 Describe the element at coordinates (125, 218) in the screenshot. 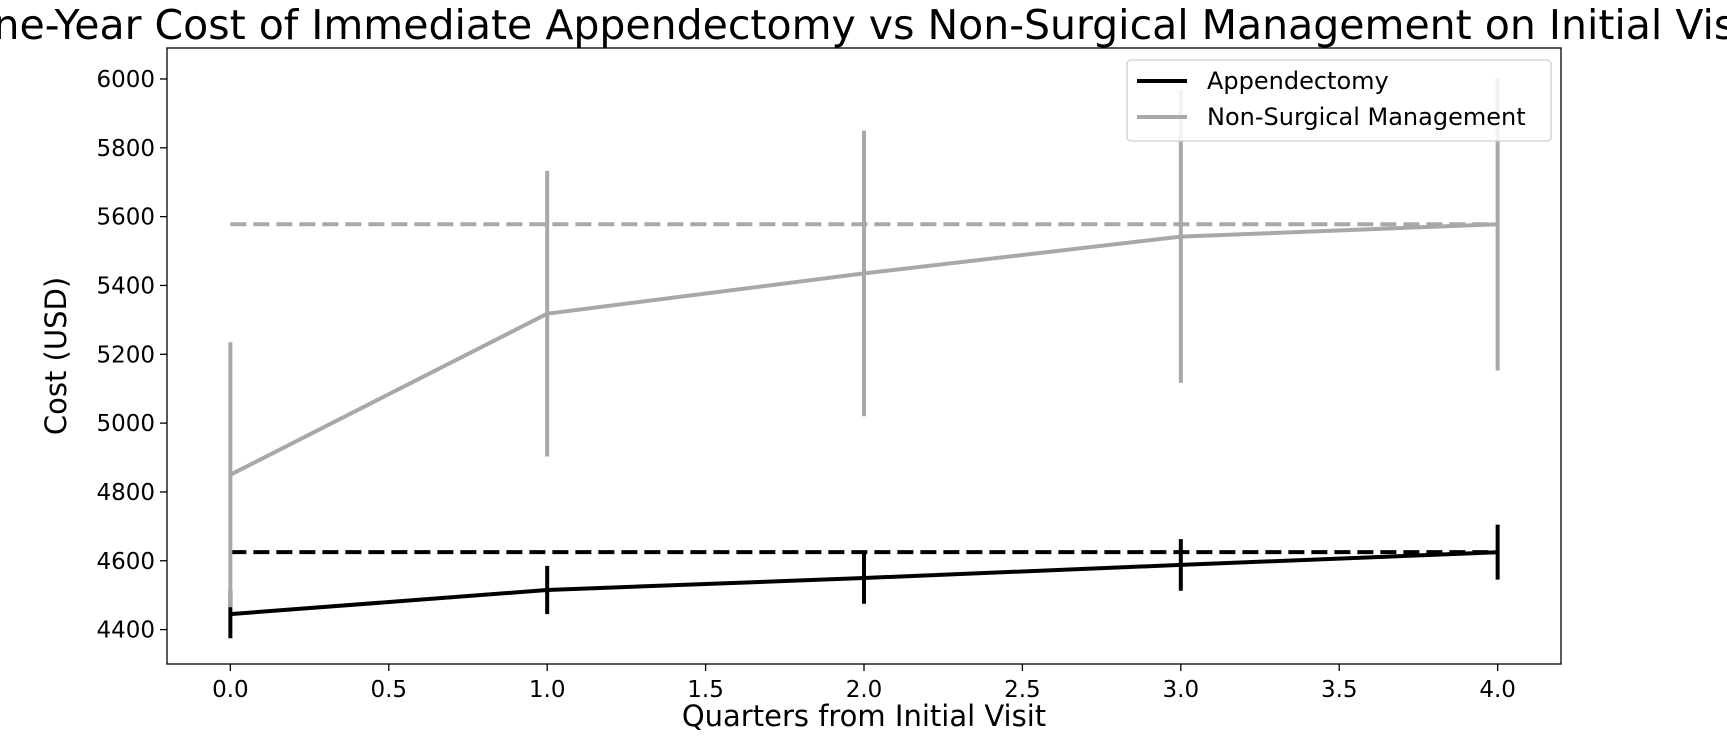

I see `y-tick-label: 5600` at that location.